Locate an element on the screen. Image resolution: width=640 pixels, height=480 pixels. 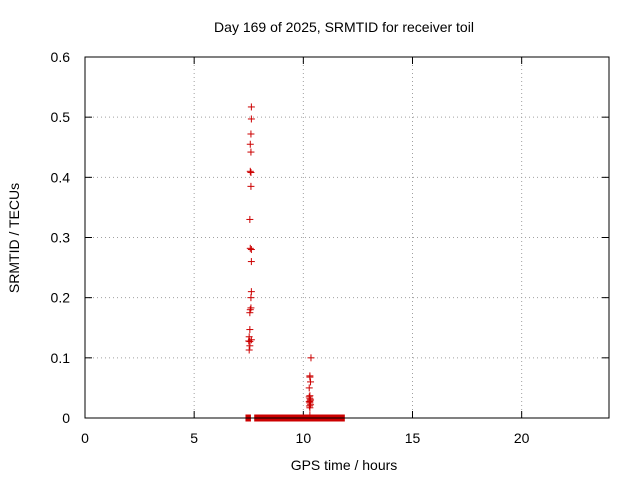
x-tick-label: 0 is located at coordinates (85, 438).